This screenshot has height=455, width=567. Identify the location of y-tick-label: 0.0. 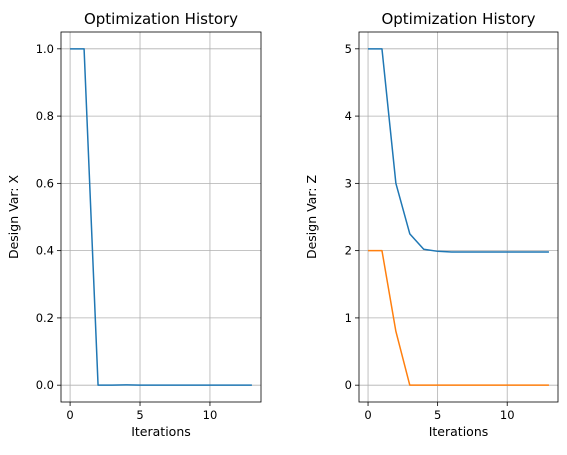
(45, 385).